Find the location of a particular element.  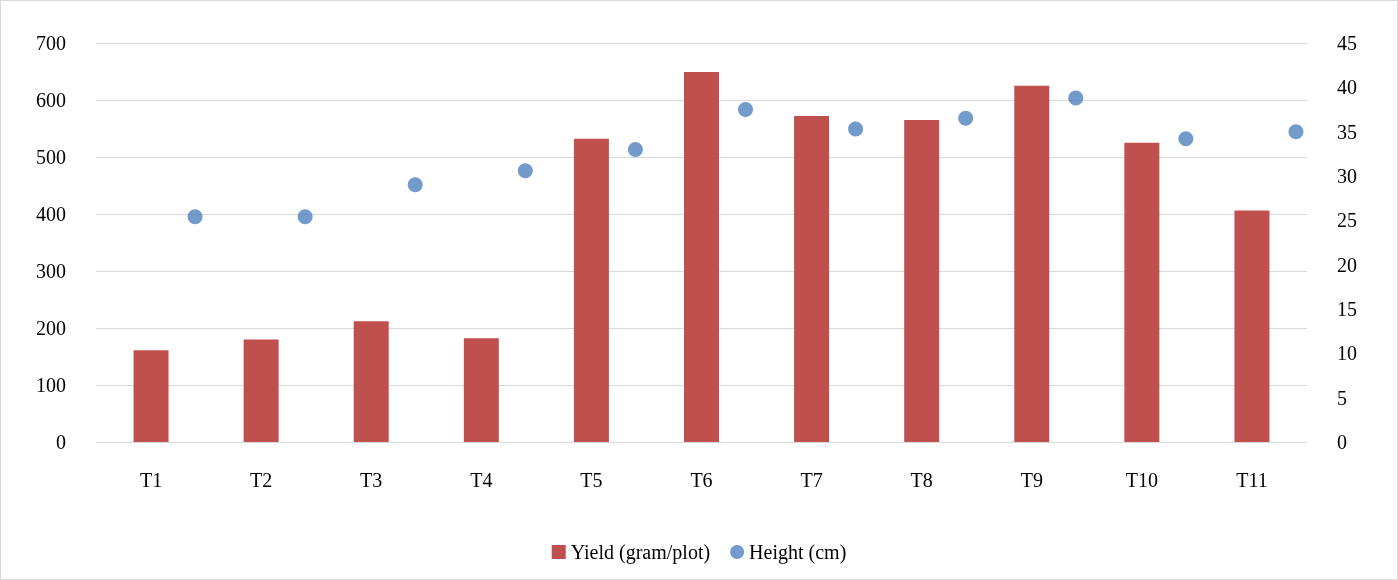

x-tick-label: T4 is located at coordinates (481, 480).